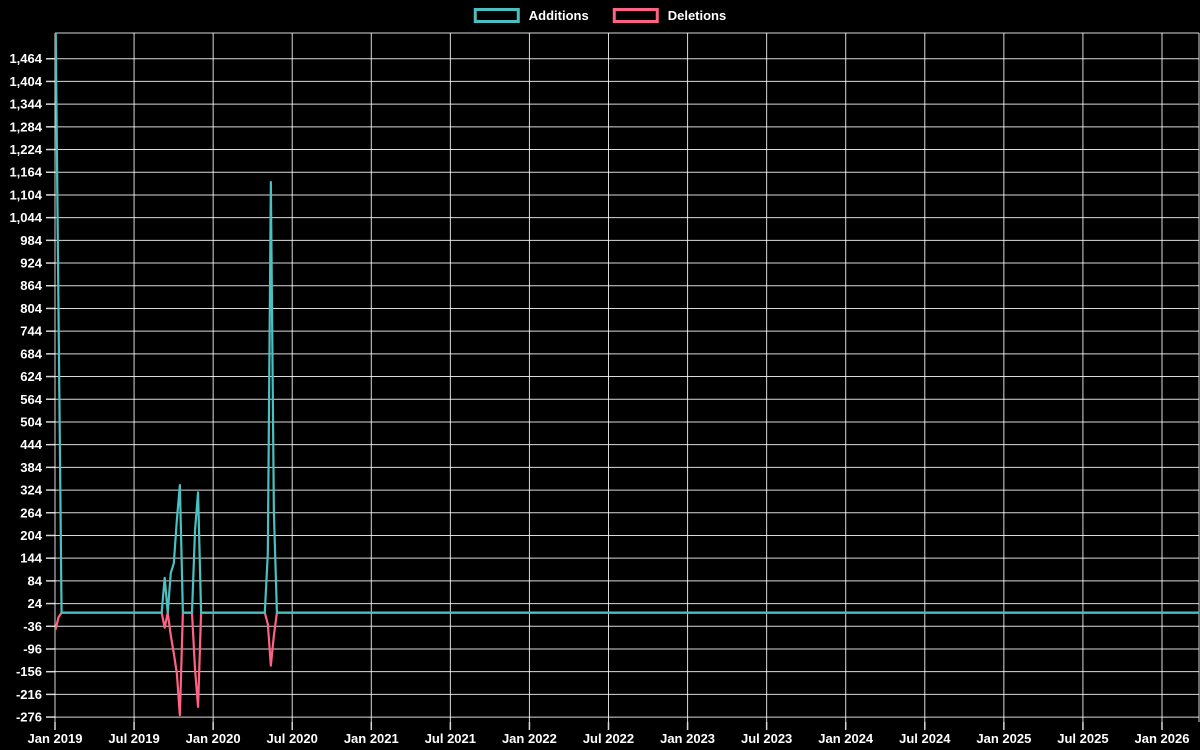 This screenshot has width=1200, height=750. Describe the element at coordinates (608, 738) in the screenshot. I see `x-tick-label: Jul 2022` at that location.